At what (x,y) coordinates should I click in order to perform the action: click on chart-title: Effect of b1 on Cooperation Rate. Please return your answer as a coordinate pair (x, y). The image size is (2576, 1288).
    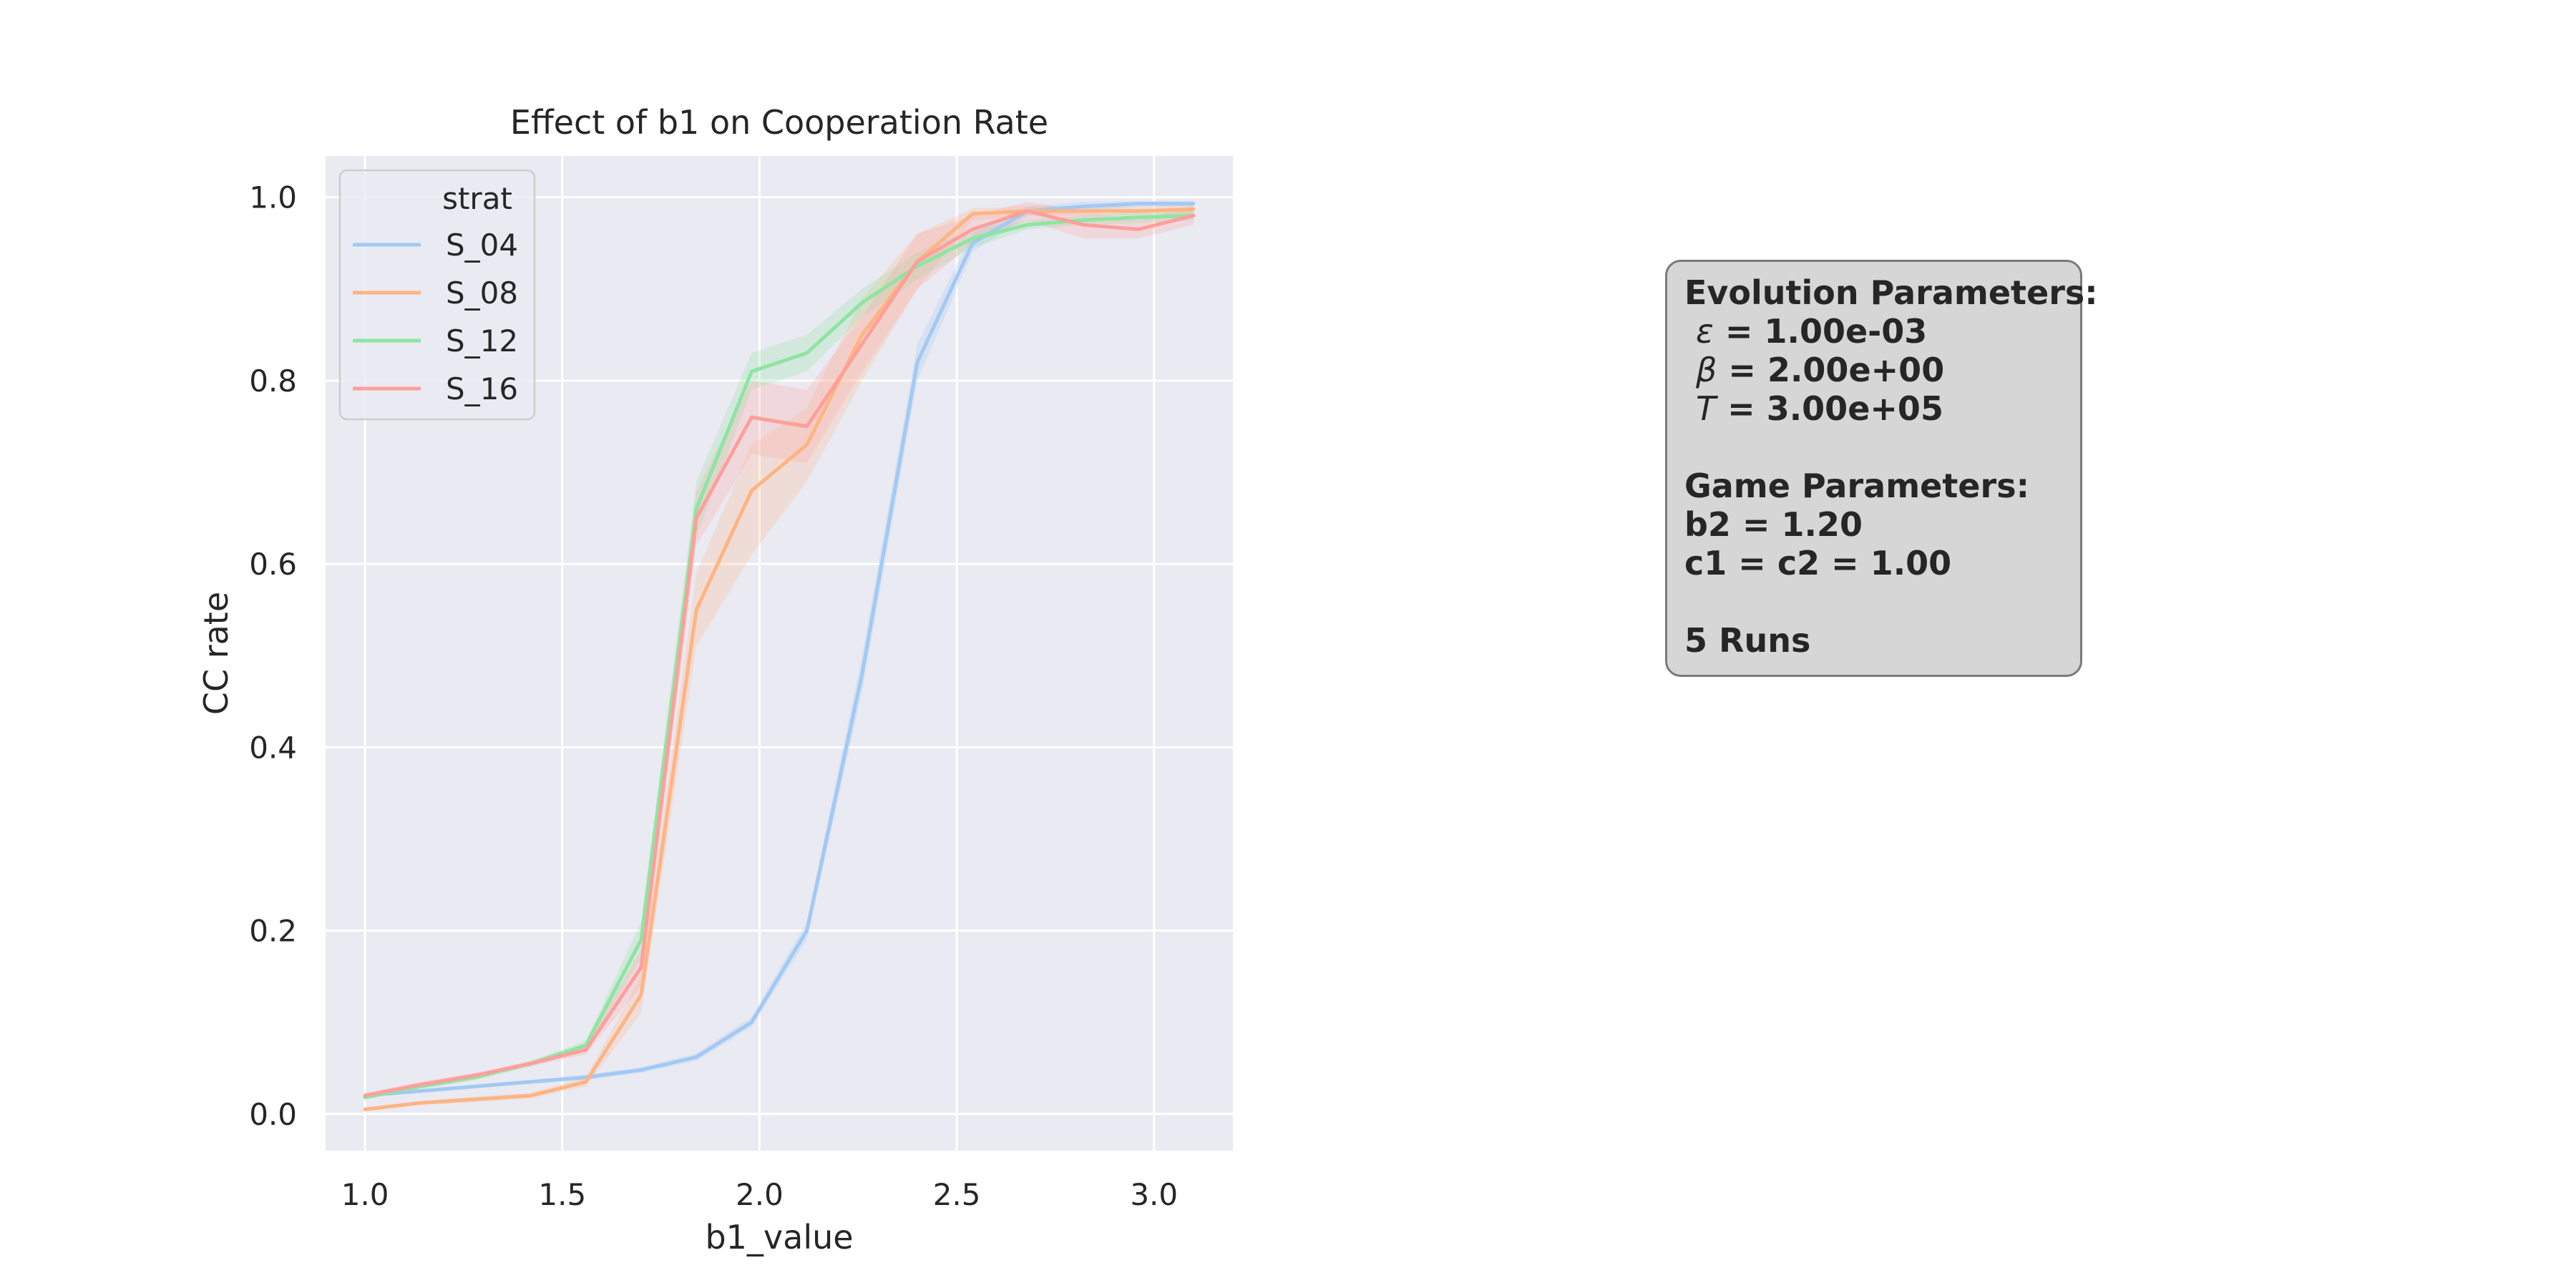
    Looking at the image, I should click on (779, 122).